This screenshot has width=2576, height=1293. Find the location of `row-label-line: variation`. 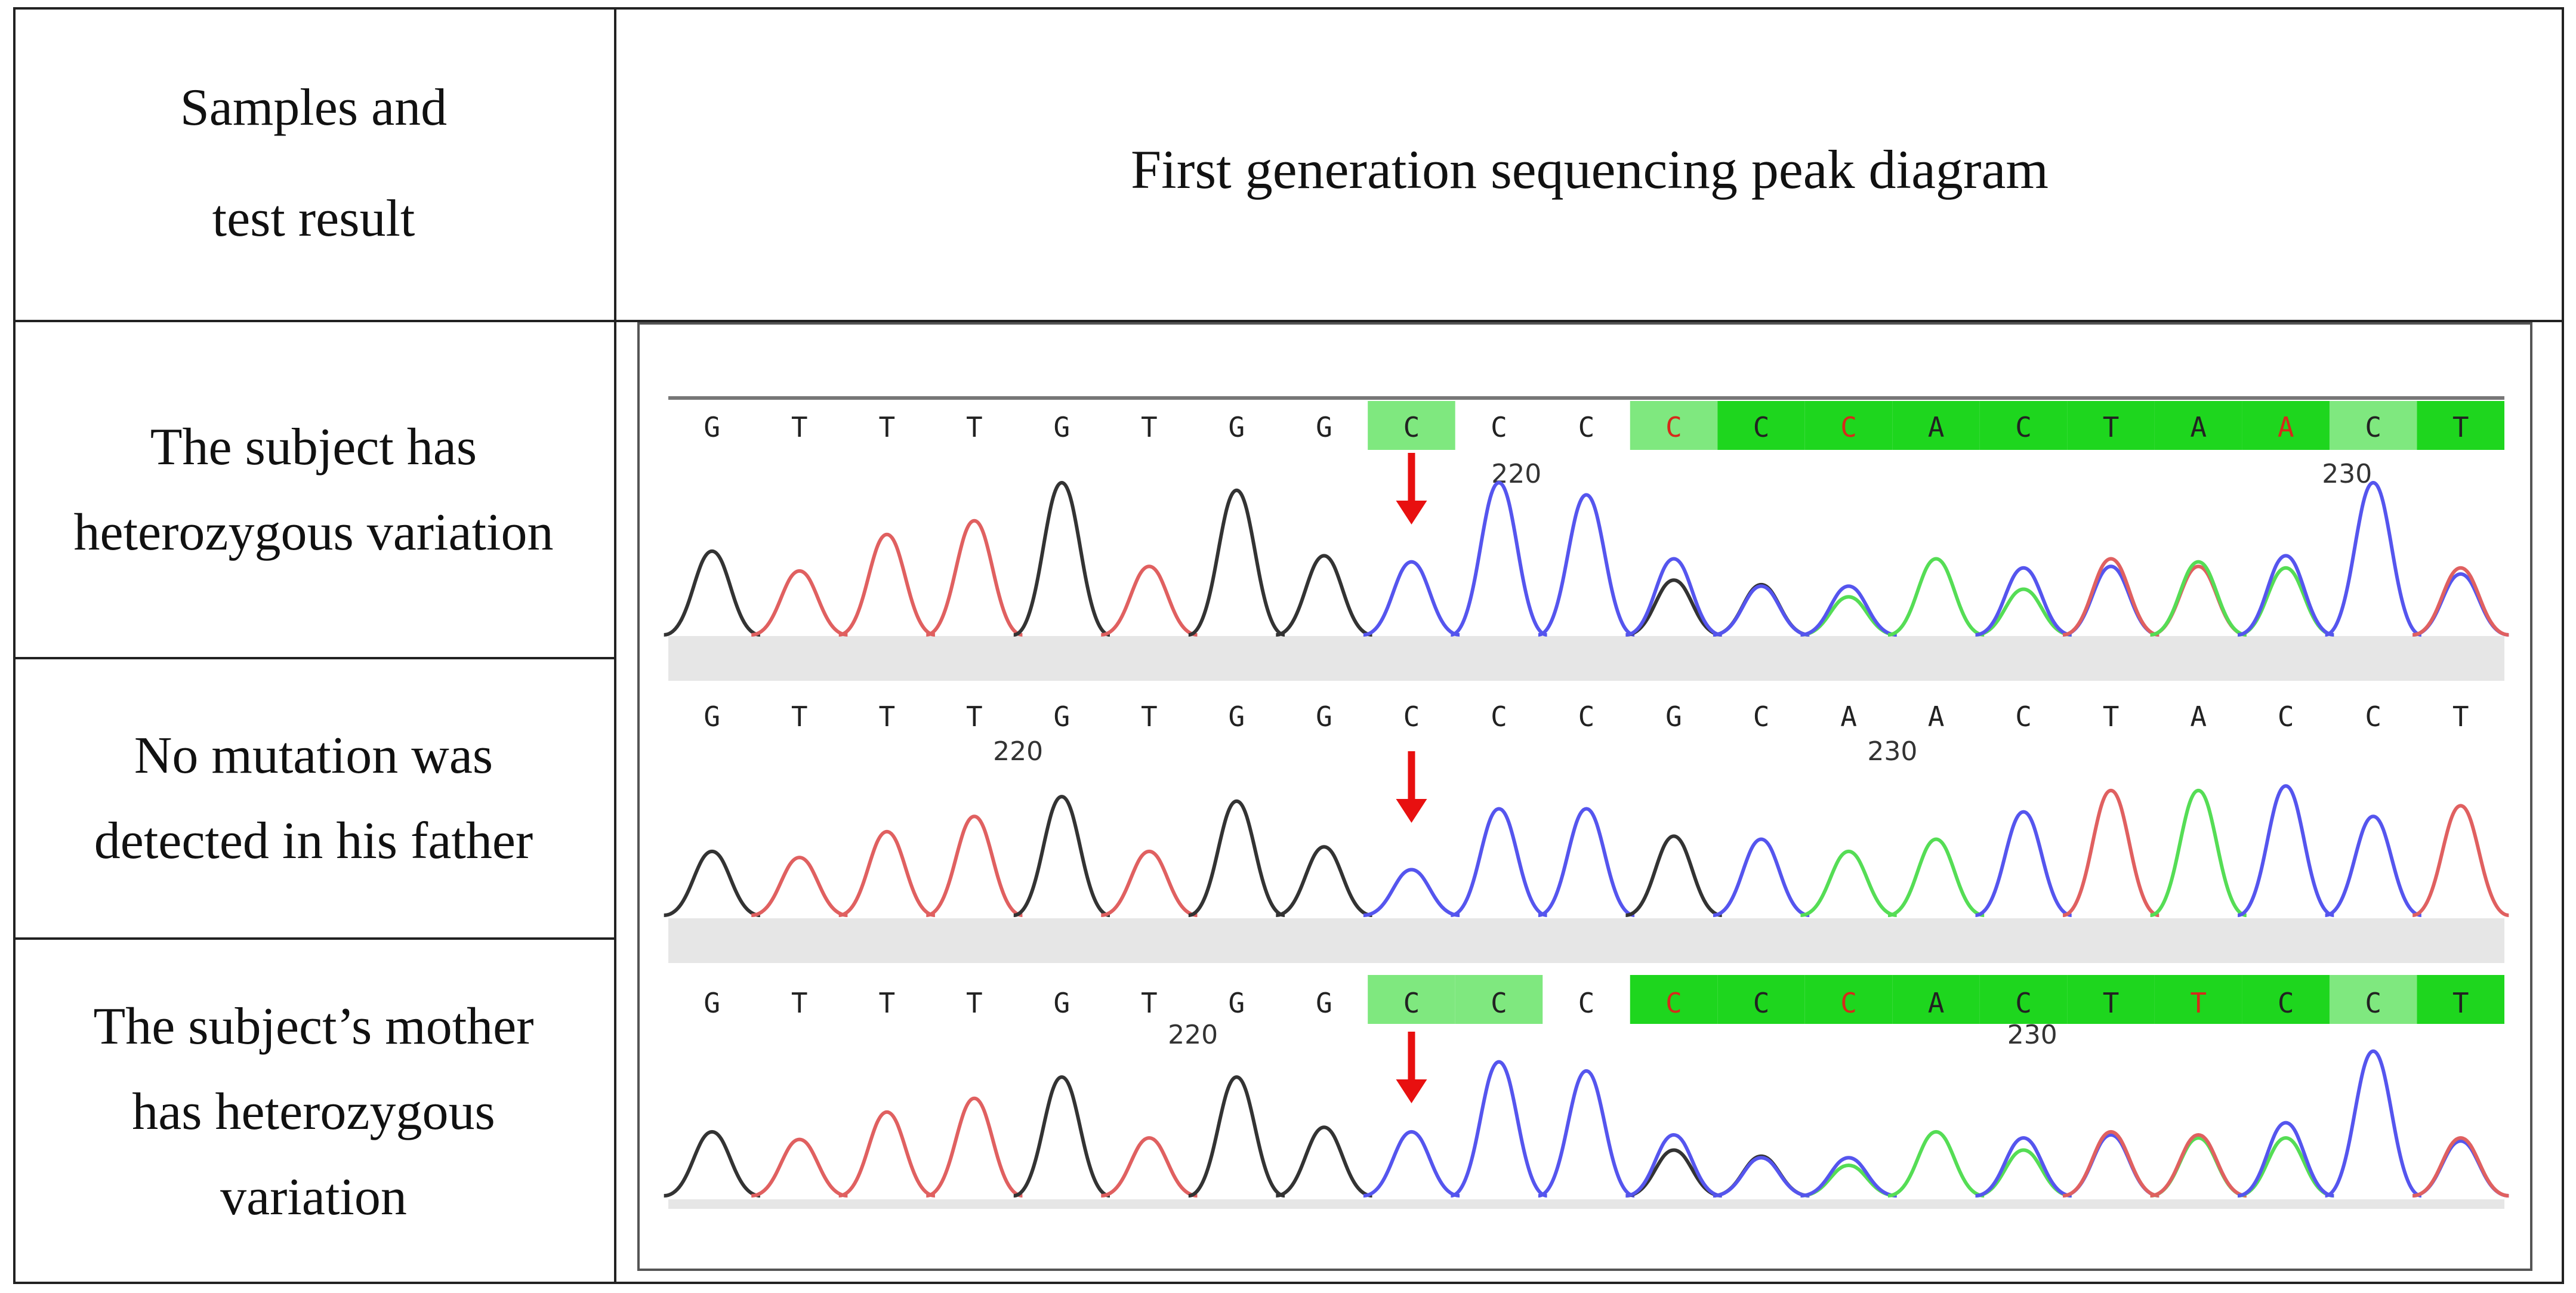

row-label-line: variation is located at coordinates (313, 1197).